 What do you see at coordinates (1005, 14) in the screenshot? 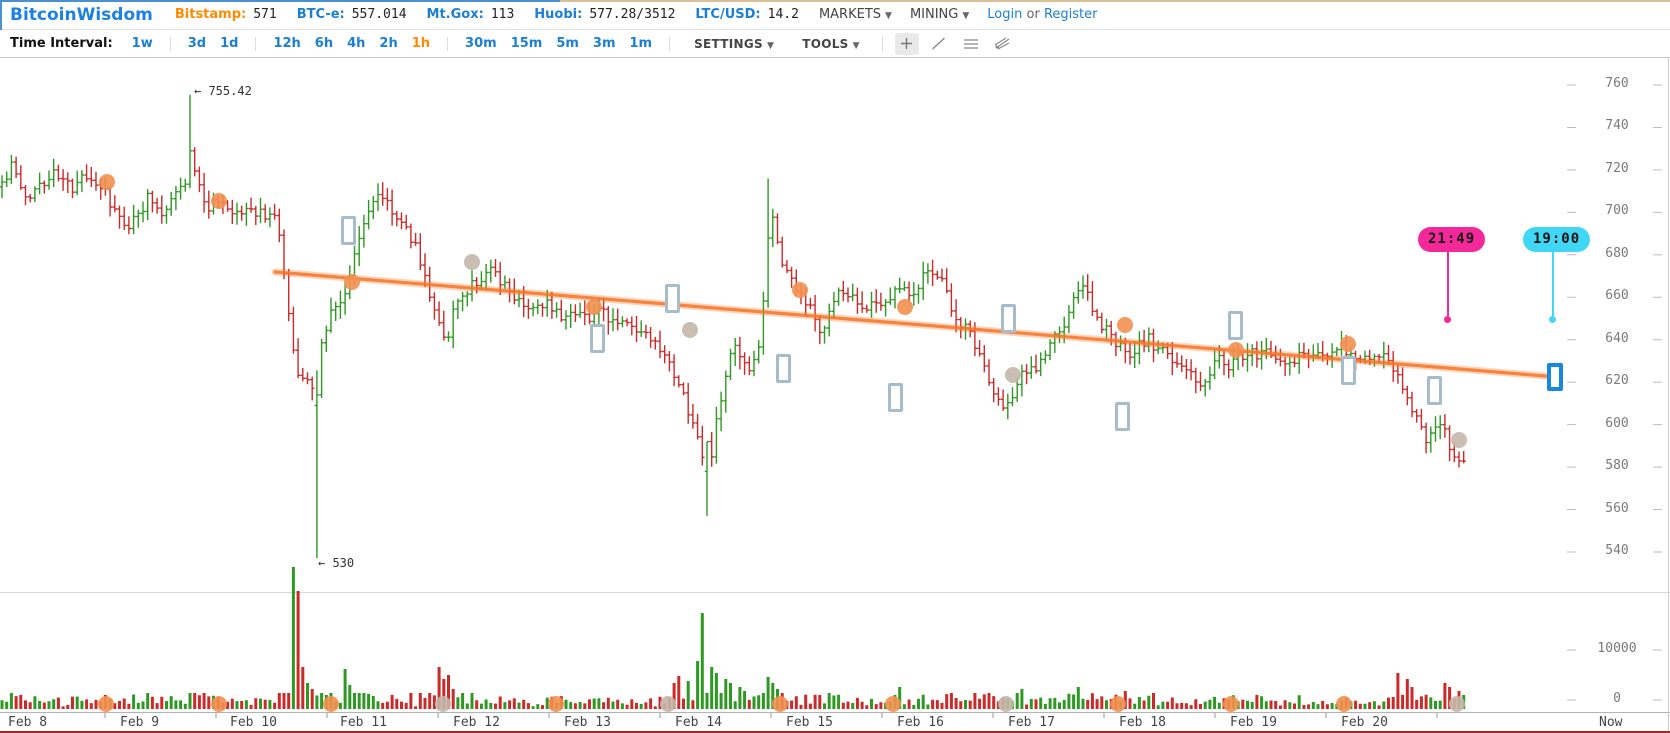
I see `login-link: Login` at bounding box center [1005, 14].